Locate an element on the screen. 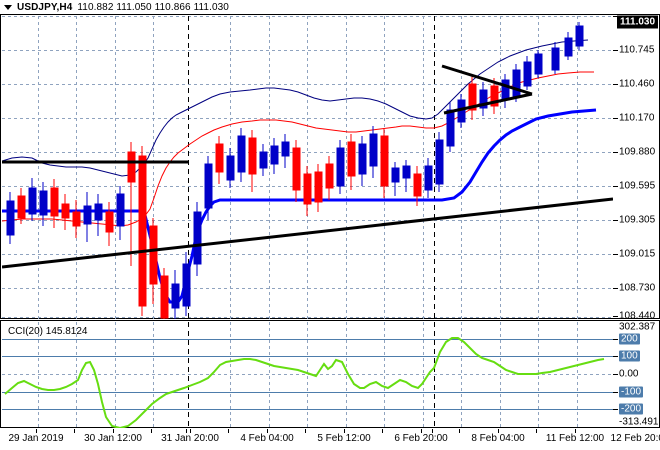 Image resolution: width=660 pixels, height=450 pixels. cci-axis: 302.387 200 100 0.00 -100 -200 -313.4915 is located at coordinates (636, 374).